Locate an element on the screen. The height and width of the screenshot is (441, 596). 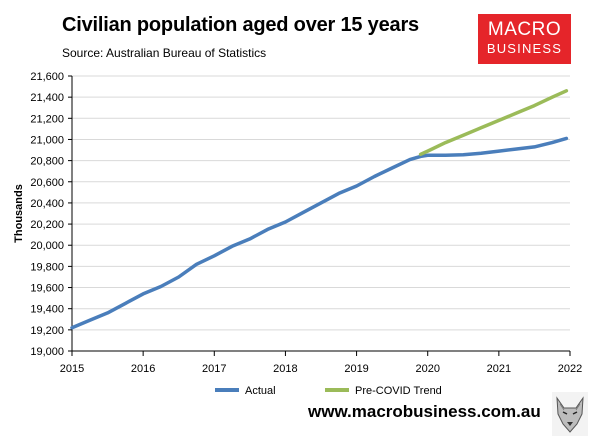
x-tick-label: 2015 is located at coordinates (72, 369).